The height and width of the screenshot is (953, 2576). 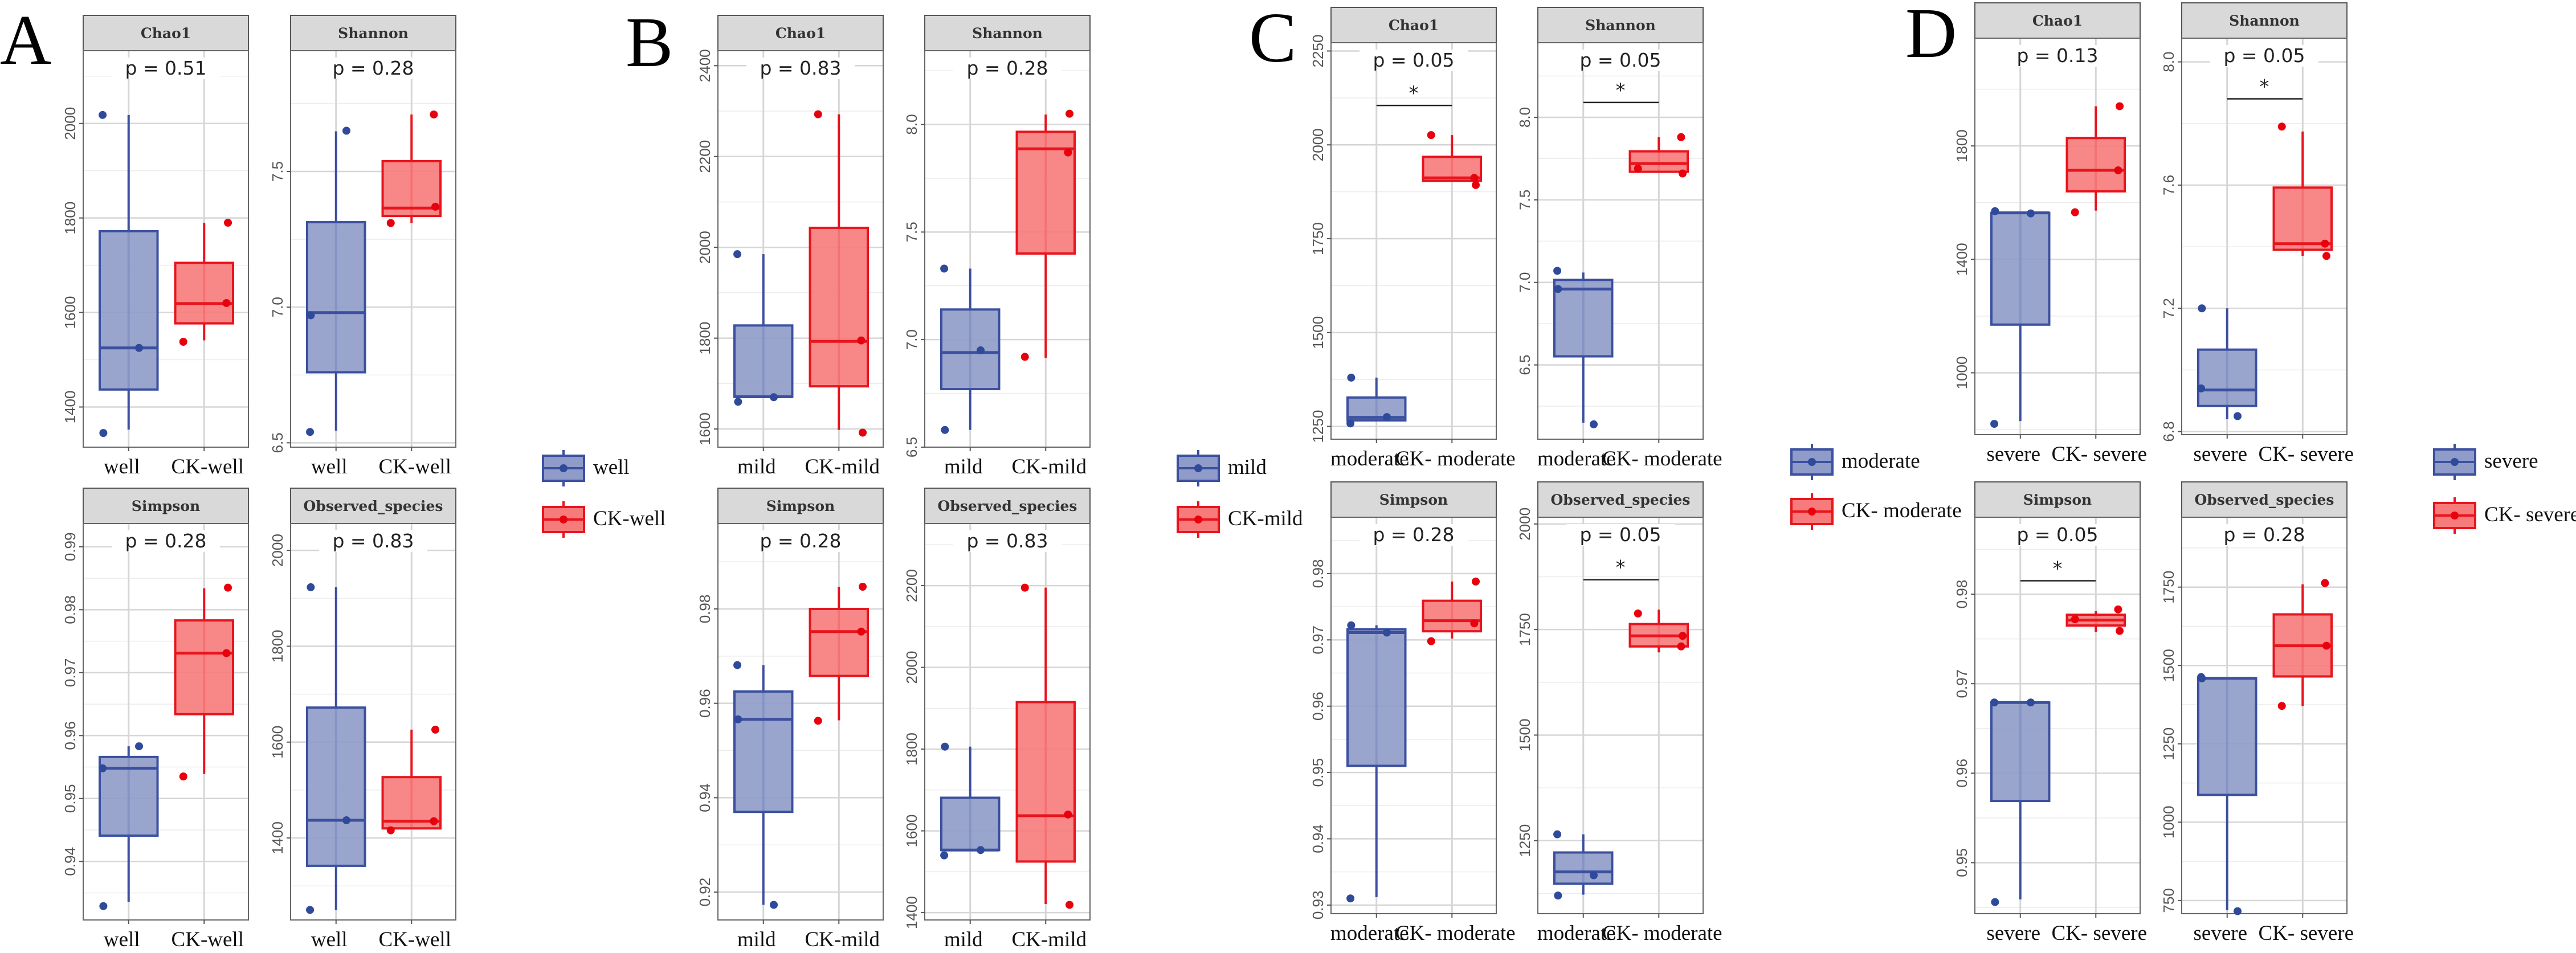 What do you see at coordinates (1525, 841) in the screenshot?
I see `y-tick-label: 1250` at bounding box center [1525, 841].